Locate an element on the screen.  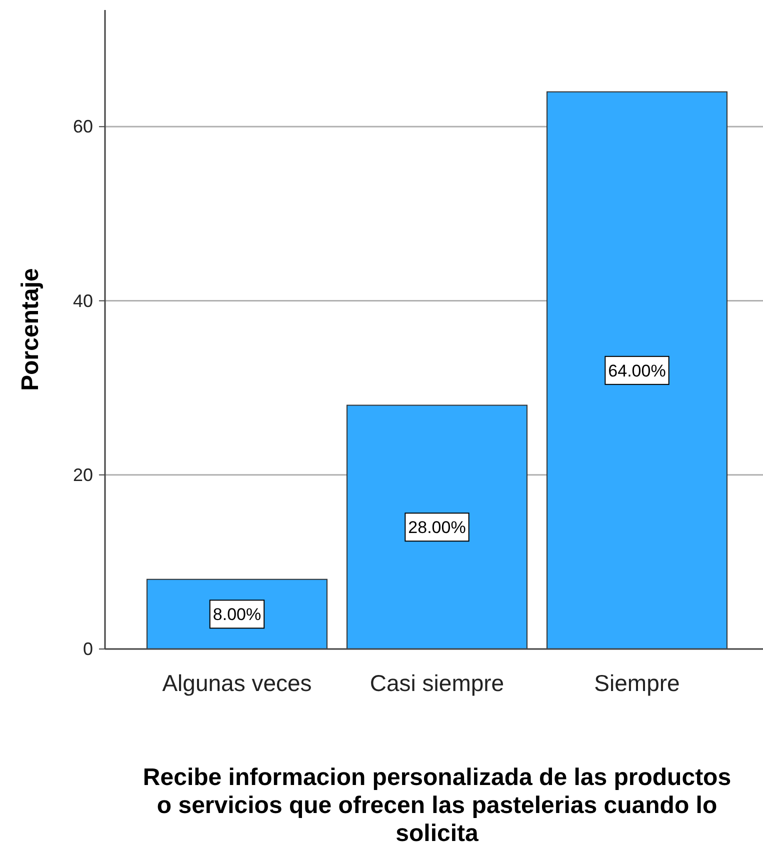
data-label: 28.00% is located at coordinates (437, 528).